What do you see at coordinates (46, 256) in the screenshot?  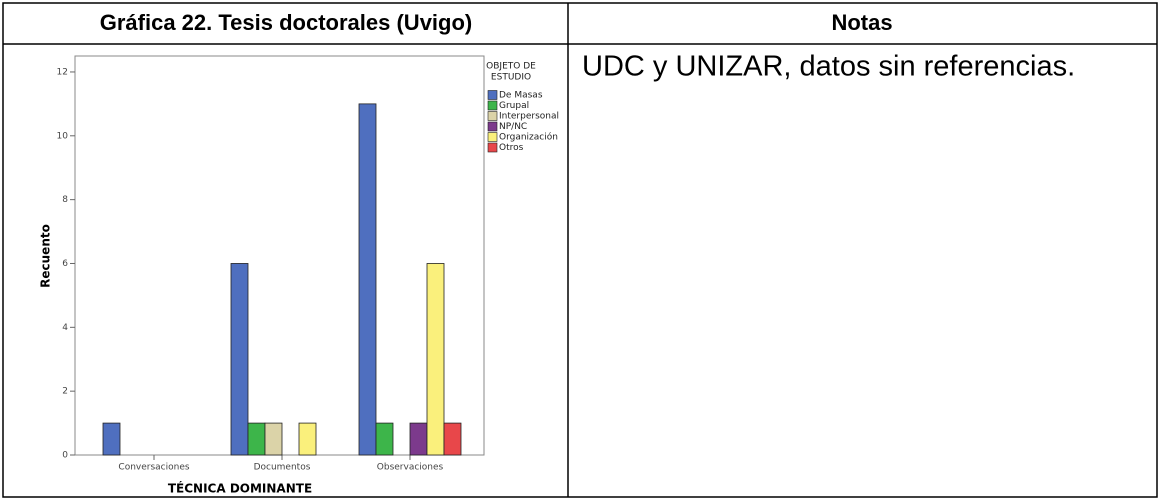 I see `y-axis-title: Recuento` at bounding box center [46, 256].